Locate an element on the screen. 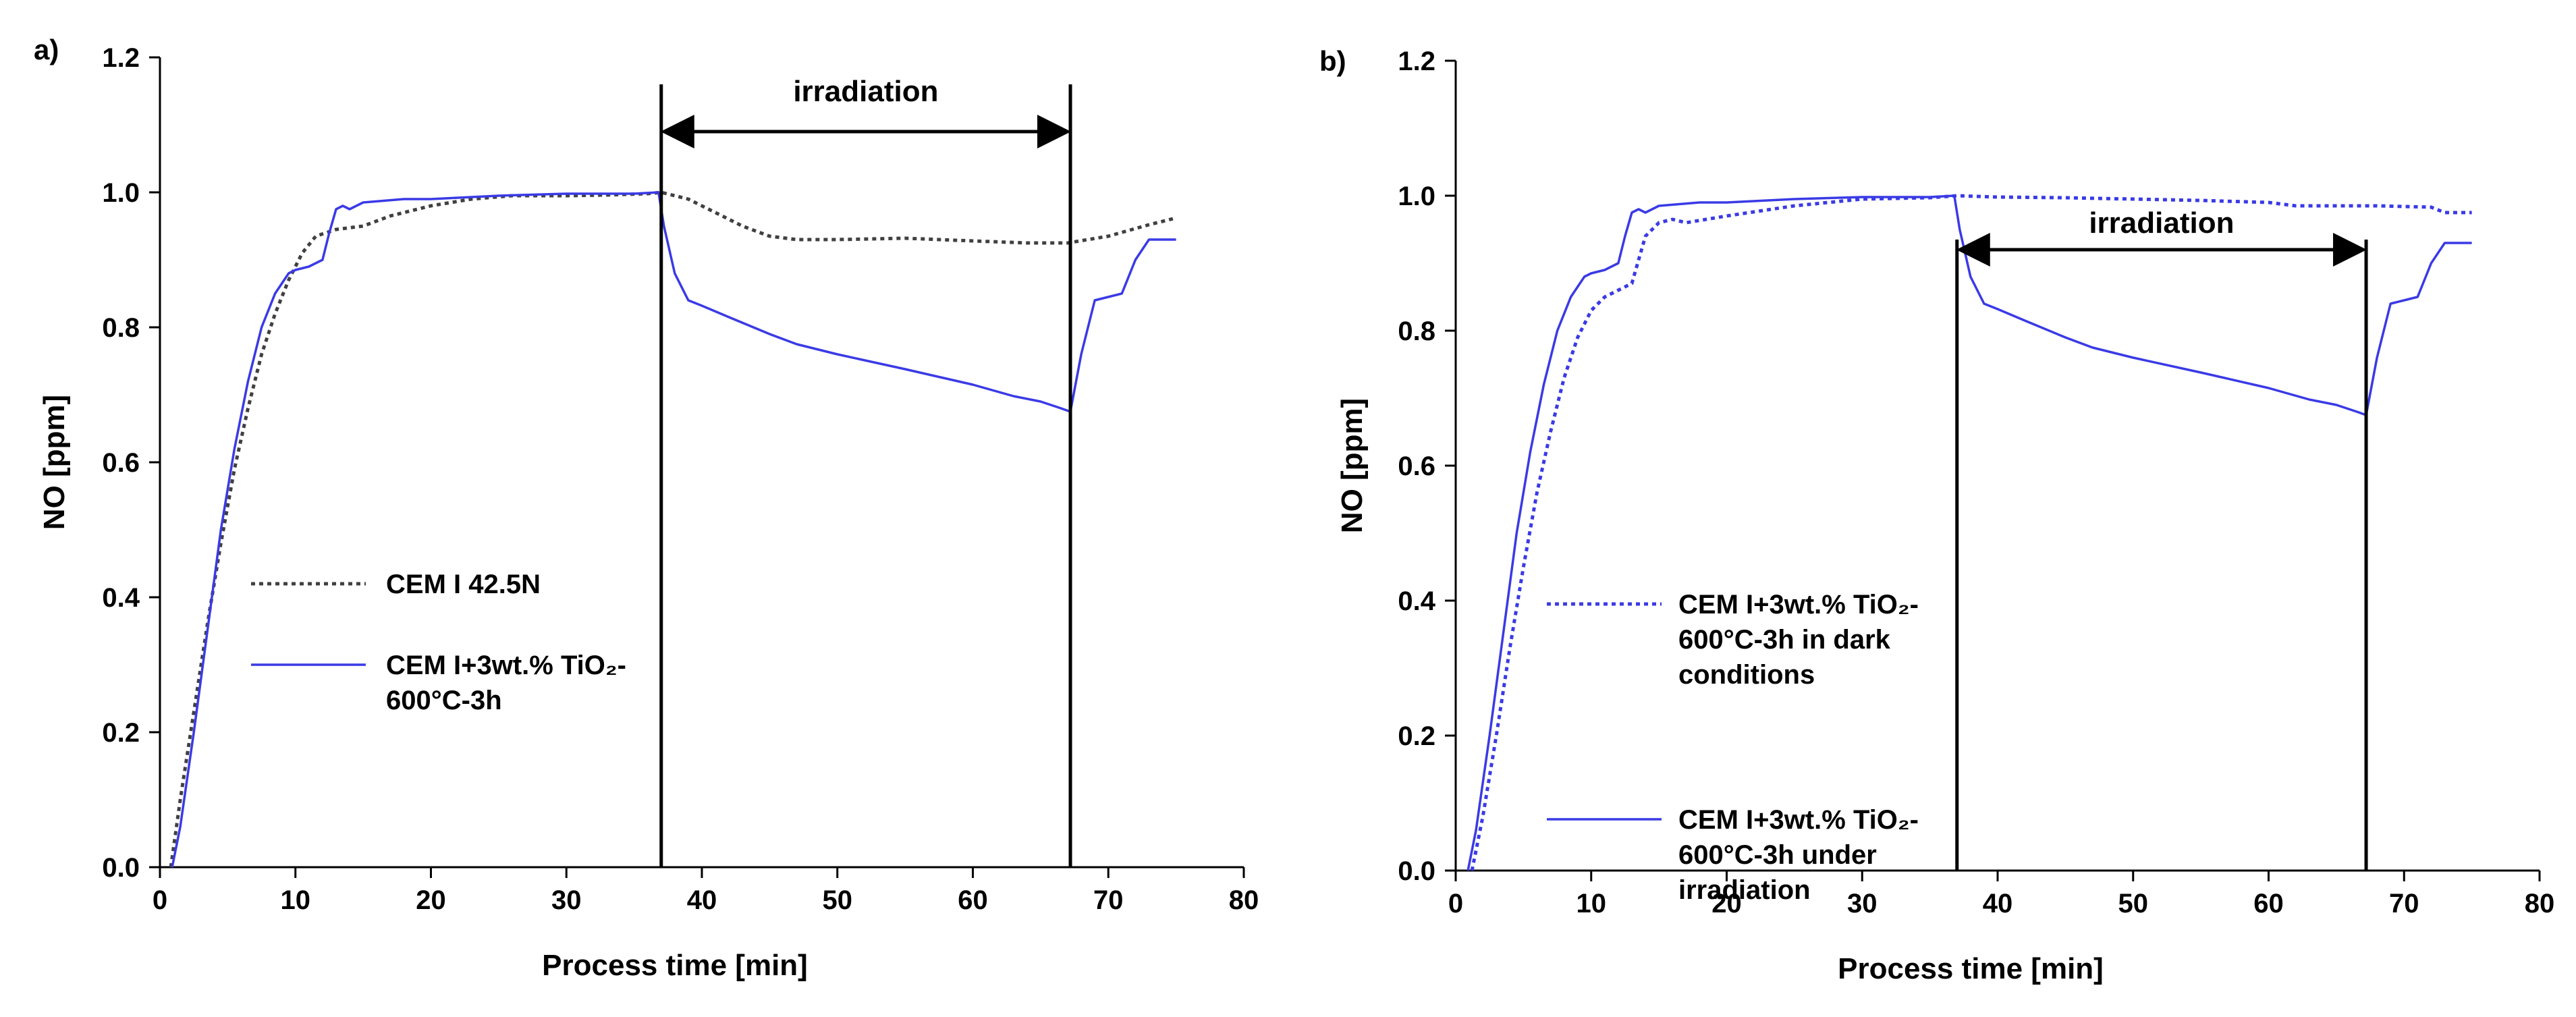 This screenshot has width=2576, height=1017. legend-label-2: CEM I+3wt.% TiO₂- 600°C-3h is located at coordinates (506, 683).